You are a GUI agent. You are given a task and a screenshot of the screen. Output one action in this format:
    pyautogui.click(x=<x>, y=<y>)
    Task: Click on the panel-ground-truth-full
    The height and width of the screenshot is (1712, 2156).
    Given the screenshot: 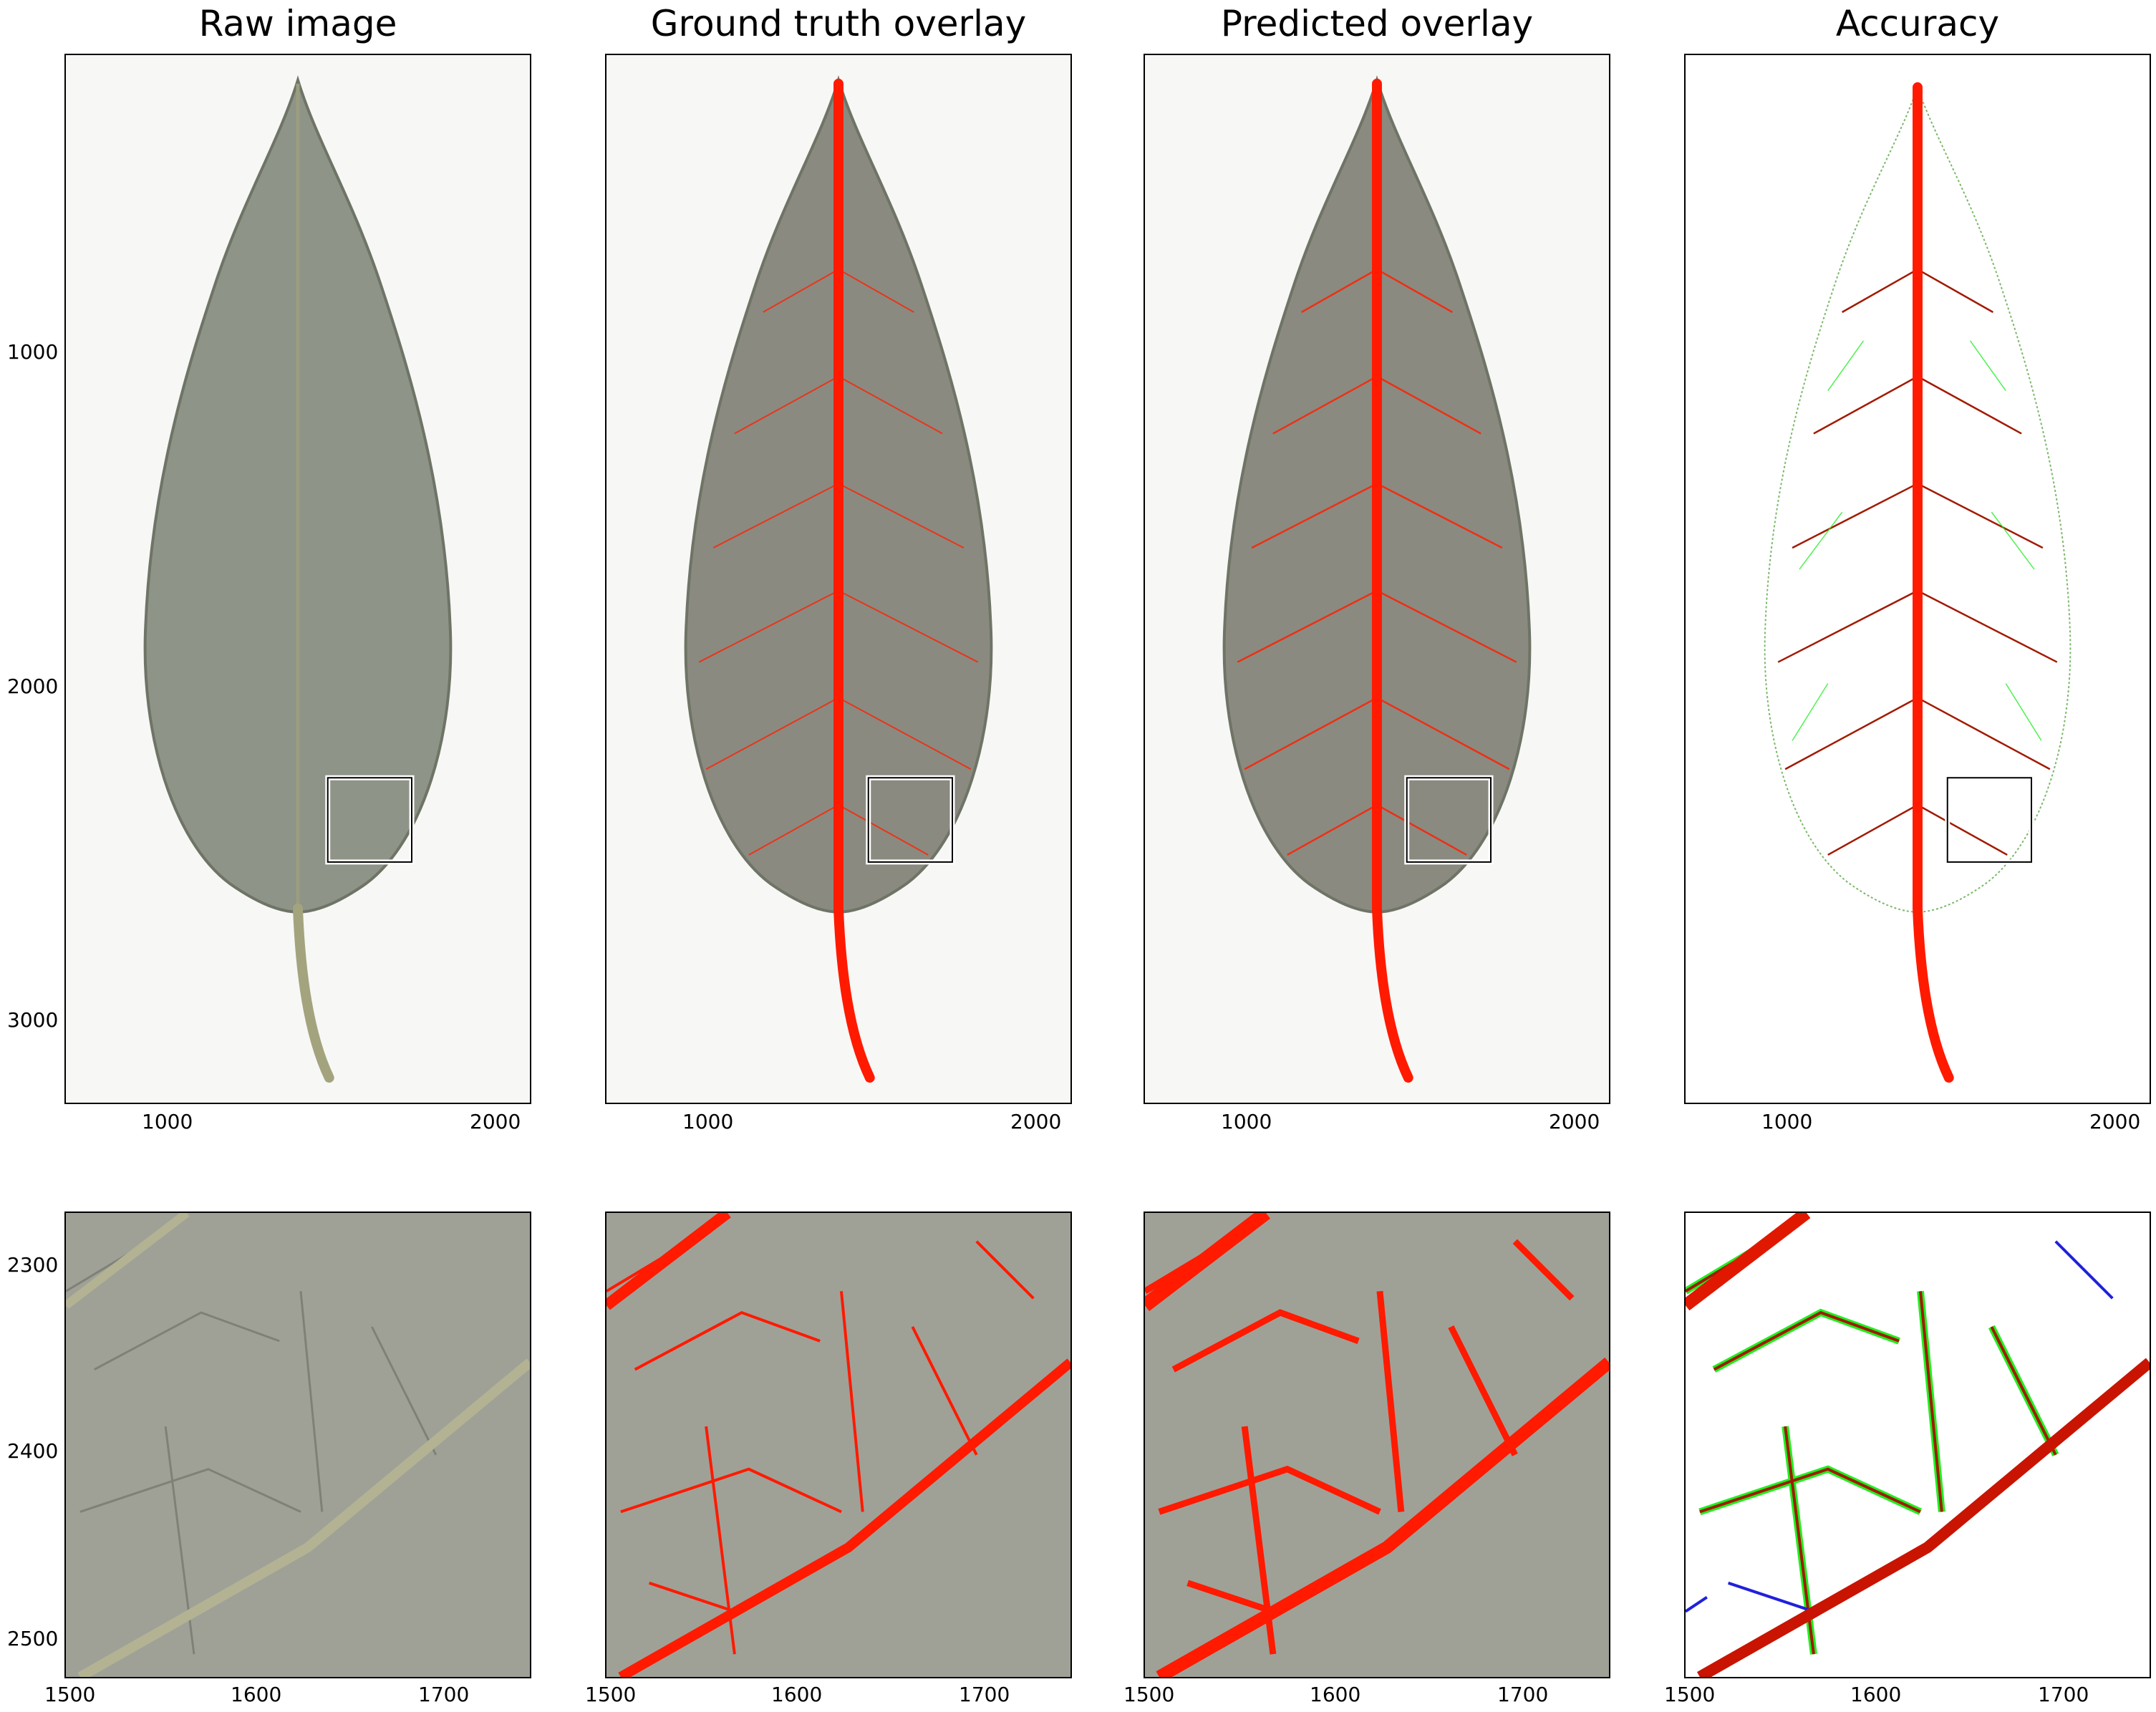 What is the action you would take?
    pyautogui.click(x=838, y=579)
    